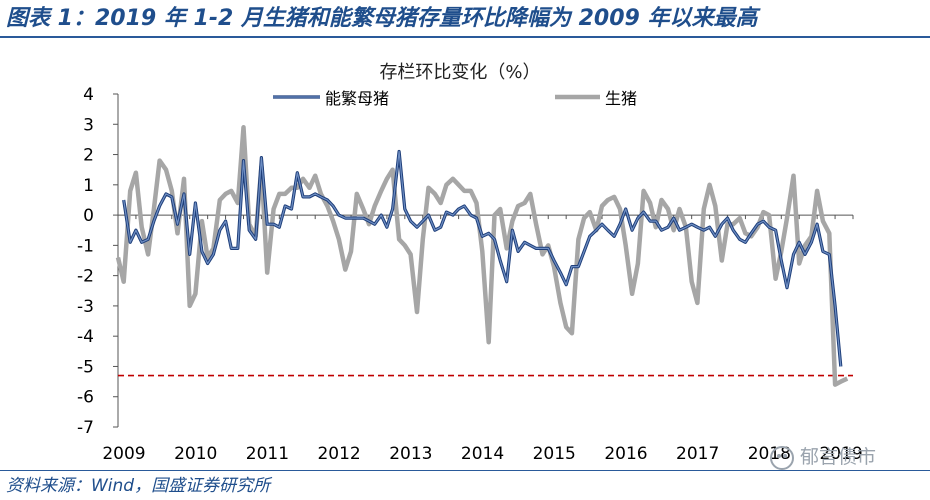 The image size is (930, 500). Describe the element at coordinates (465, 470) in the screenshot. I see `source-divider` at that location.